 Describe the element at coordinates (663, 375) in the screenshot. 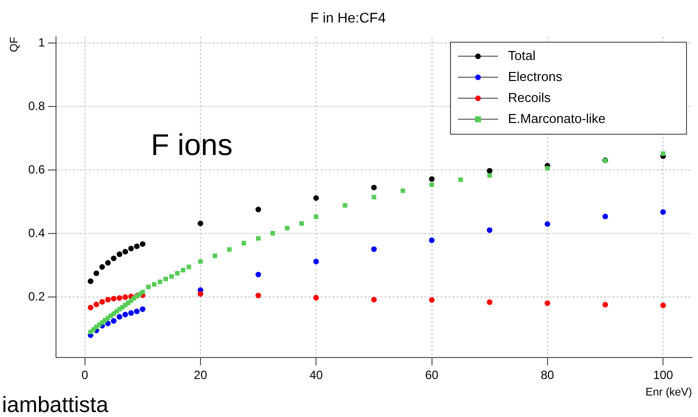

I see `x-tick-label: 100` at that location.